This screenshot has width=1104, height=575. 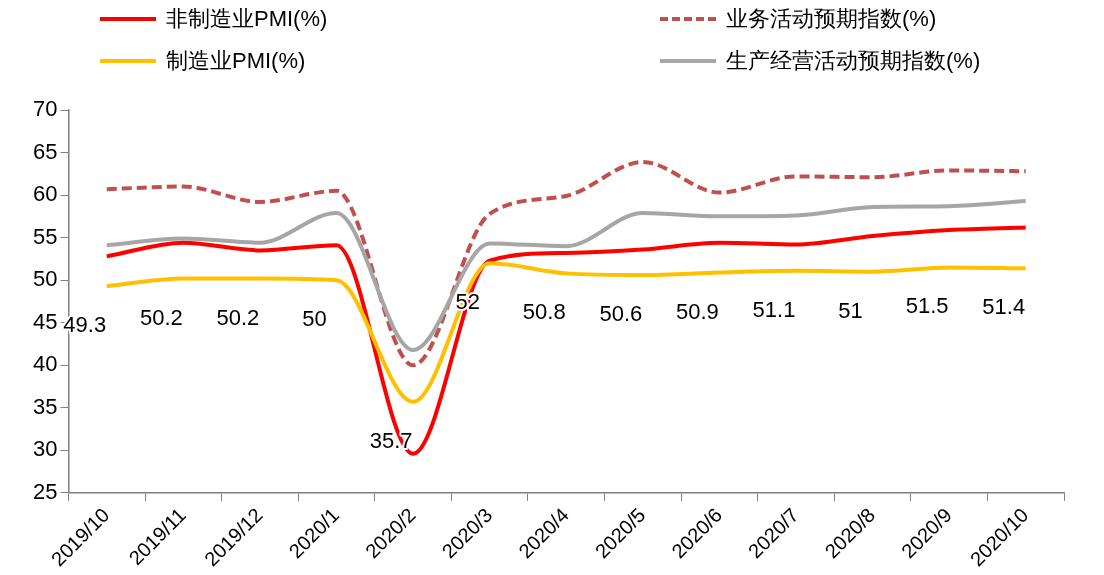 What do you see at coordinates (621, 314) in the screenshot?
I see `data-label: 50.6` at bounding box center [621, 314].